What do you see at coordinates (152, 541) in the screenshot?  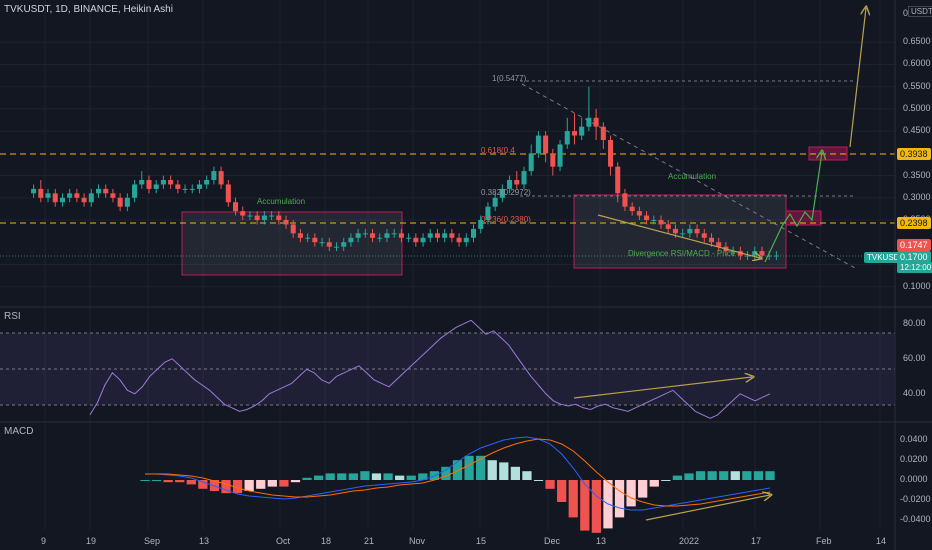 I see `date-tick: Sep` at bounding box center [152, 541].